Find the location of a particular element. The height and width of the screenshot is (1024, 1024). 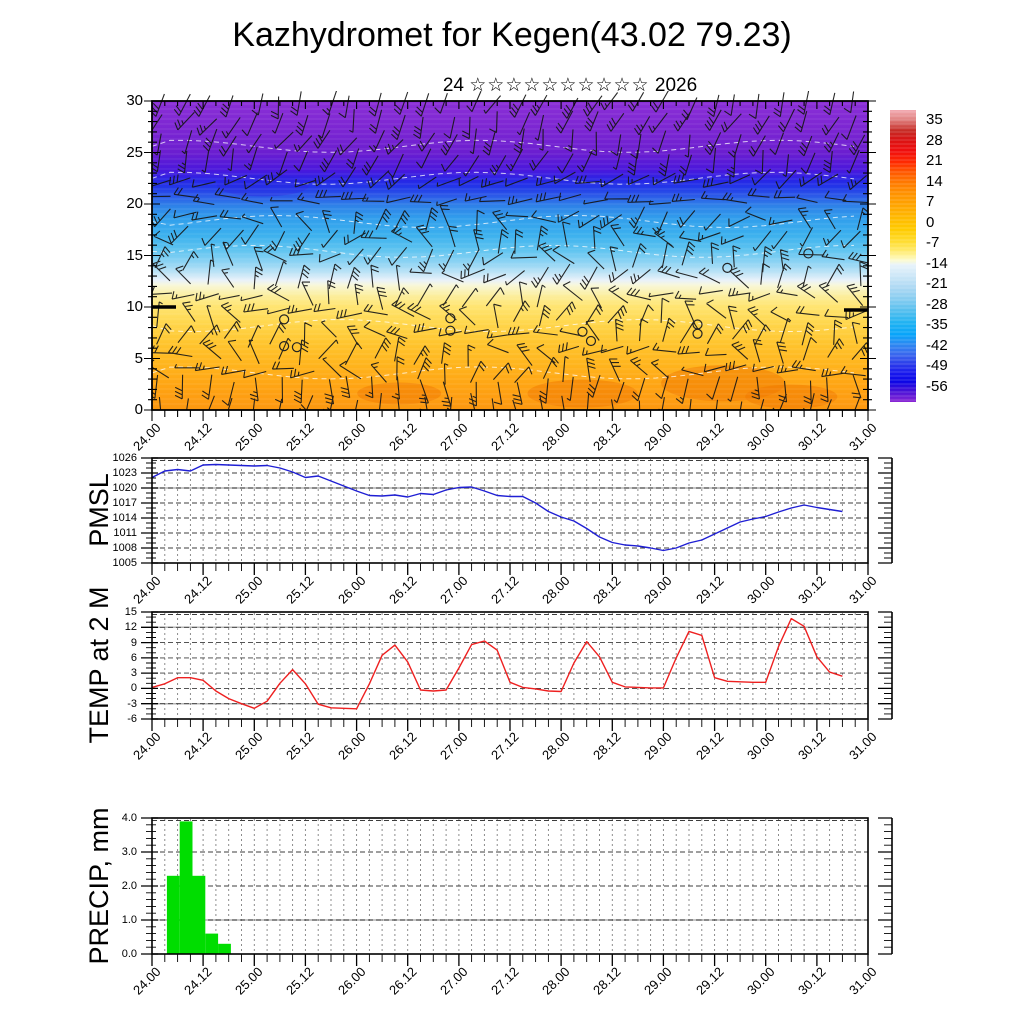

y-tick-label: 1008 is located at coordinates (124, 548).